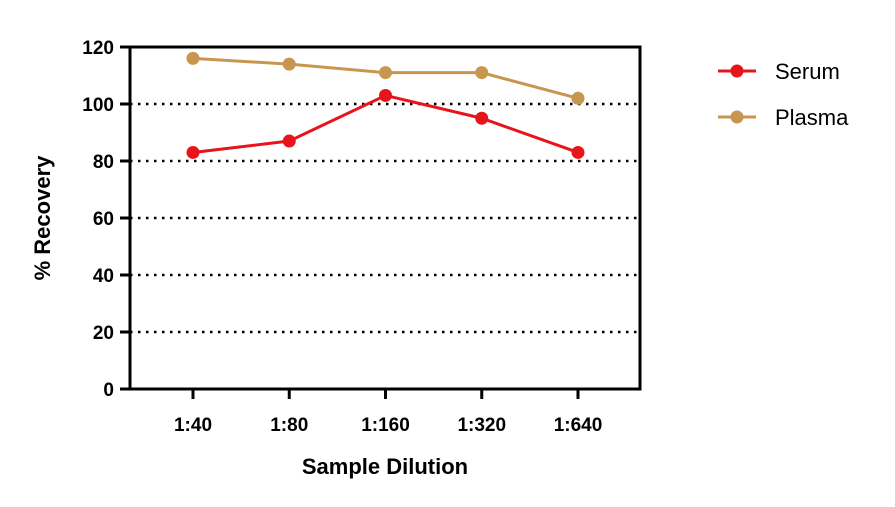  I want to click on legend-label: Serum, so click(807, 71).